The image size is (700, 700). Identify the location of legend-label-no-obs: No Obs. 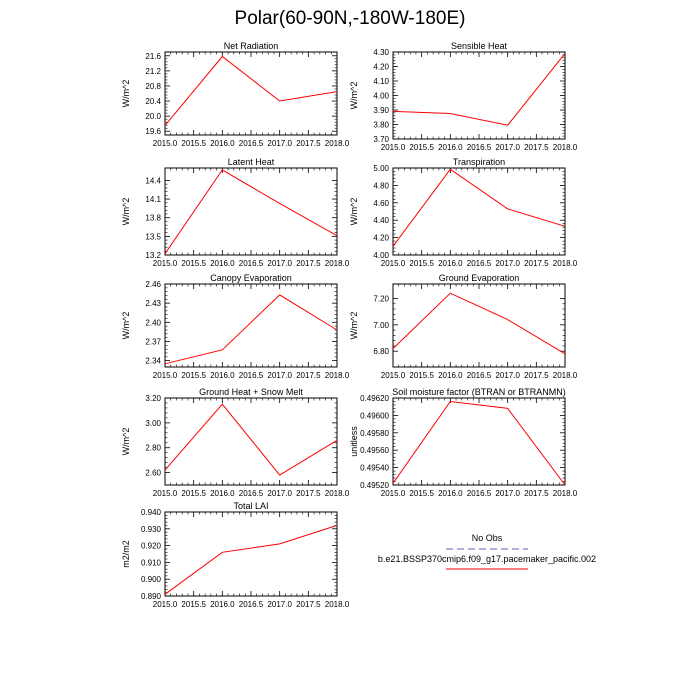
(487, 538).